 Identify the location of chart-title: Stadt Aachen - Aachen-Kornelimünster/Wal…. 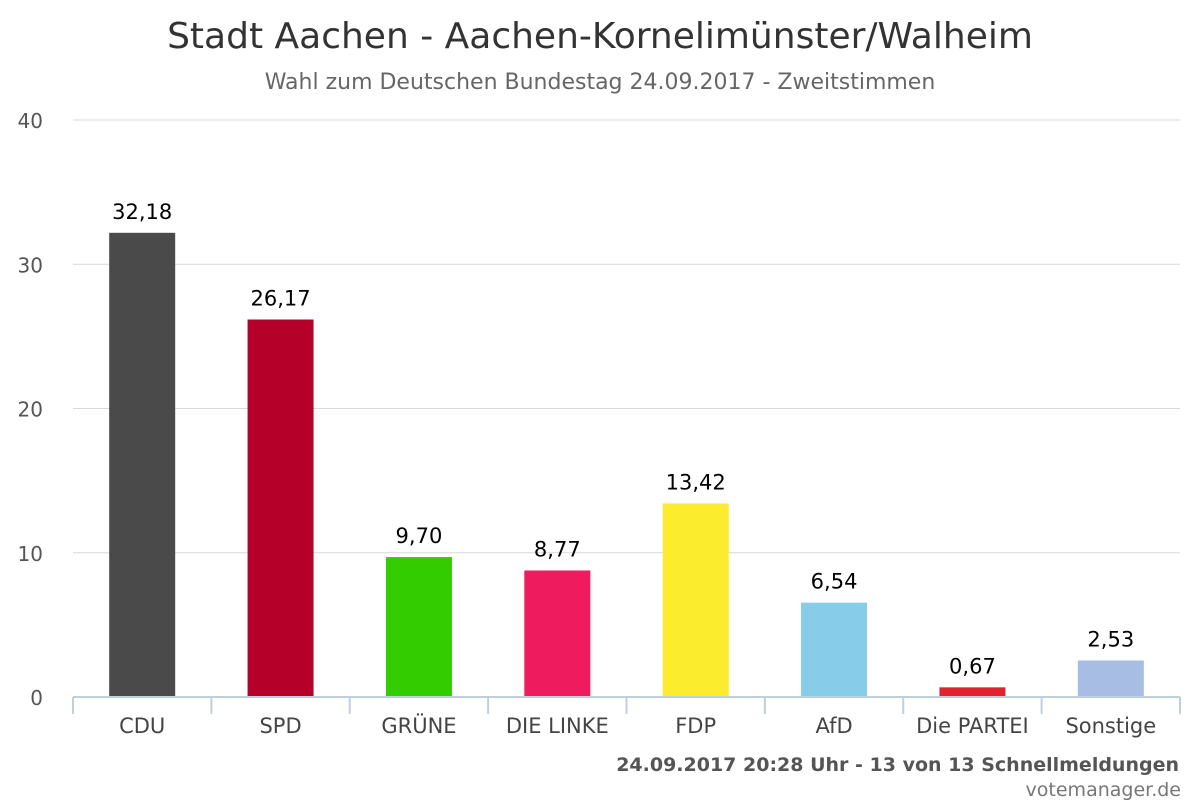
(600, 36).